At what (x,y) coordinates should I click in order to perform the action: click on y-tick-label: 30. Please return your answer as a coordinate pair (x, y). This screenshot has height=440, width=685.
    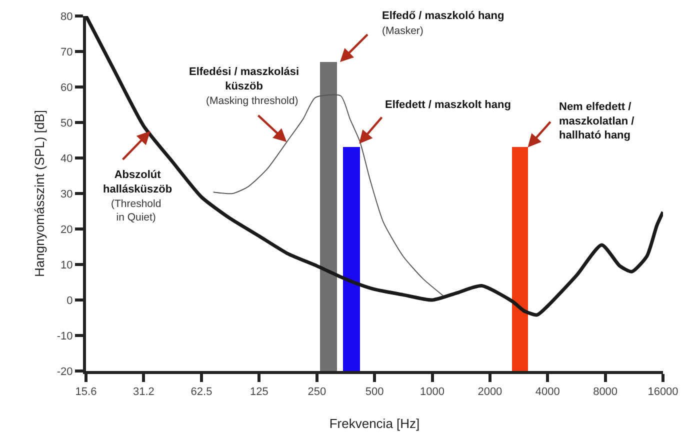
    Looking at the image, I should click on (66, 194).